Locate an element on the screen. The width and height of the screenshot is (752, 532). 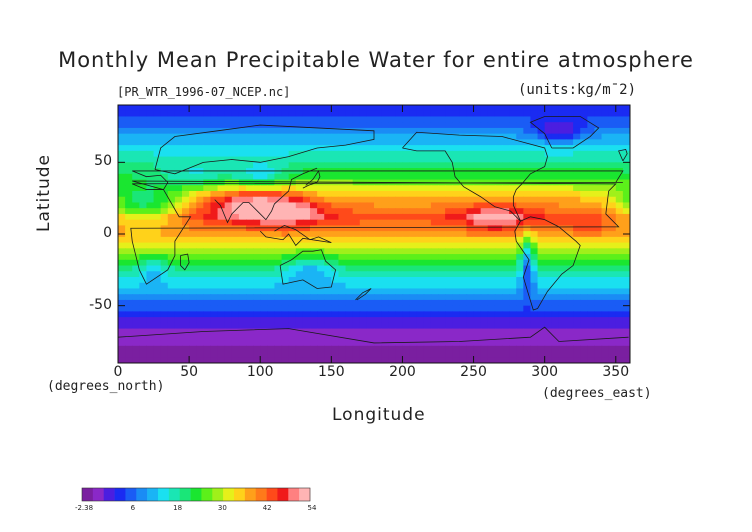
colorbar-swatch is located at coordinates (240, 494).